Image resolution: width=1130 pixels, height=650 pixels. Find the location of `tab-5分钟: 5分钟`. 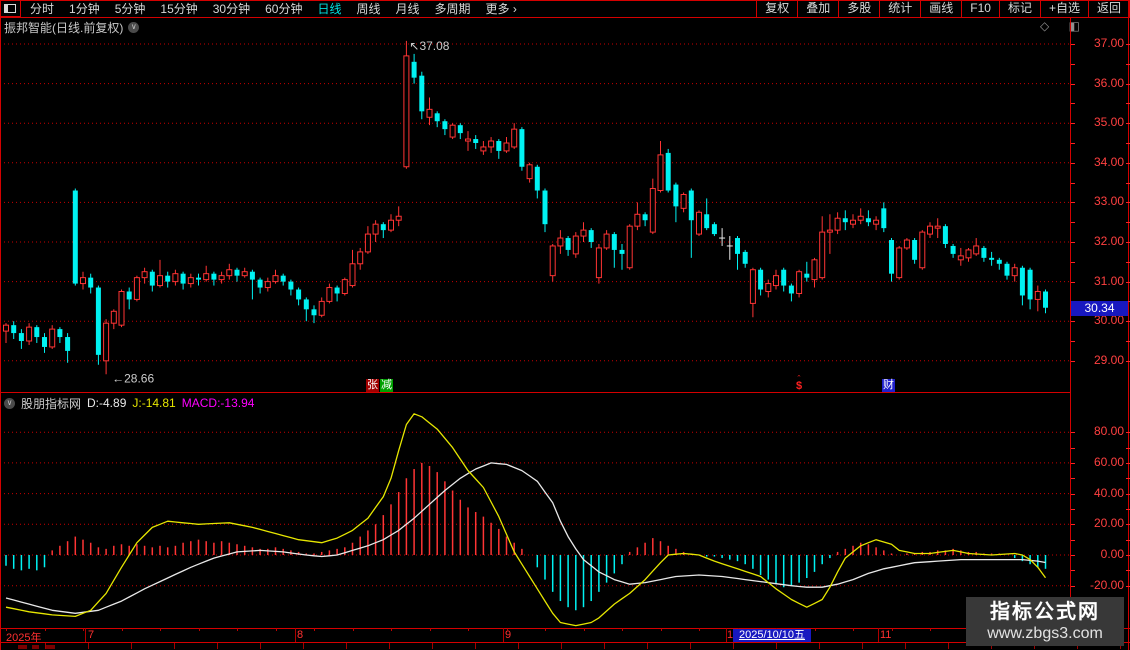

tab-5分钟: 5分钟 is located at coordinates (130, 9).